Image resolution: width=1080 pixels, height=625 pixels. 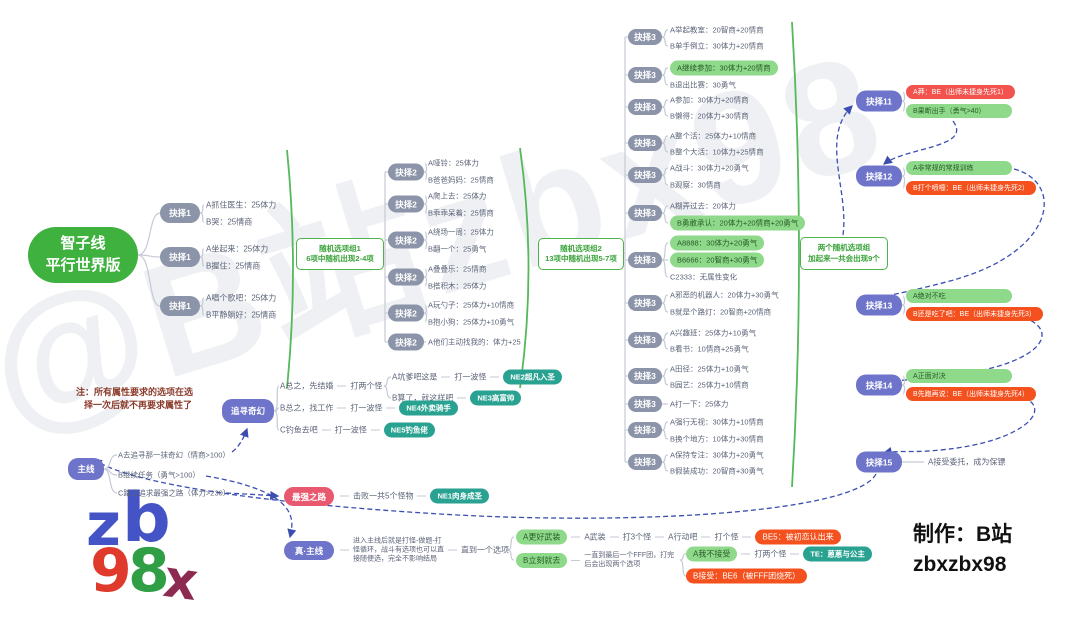 What do you see at coordinates (457, 249) in the screenshot?
I see `decision-option: B翻一个：25勇气` at bounding box center [457, 249].